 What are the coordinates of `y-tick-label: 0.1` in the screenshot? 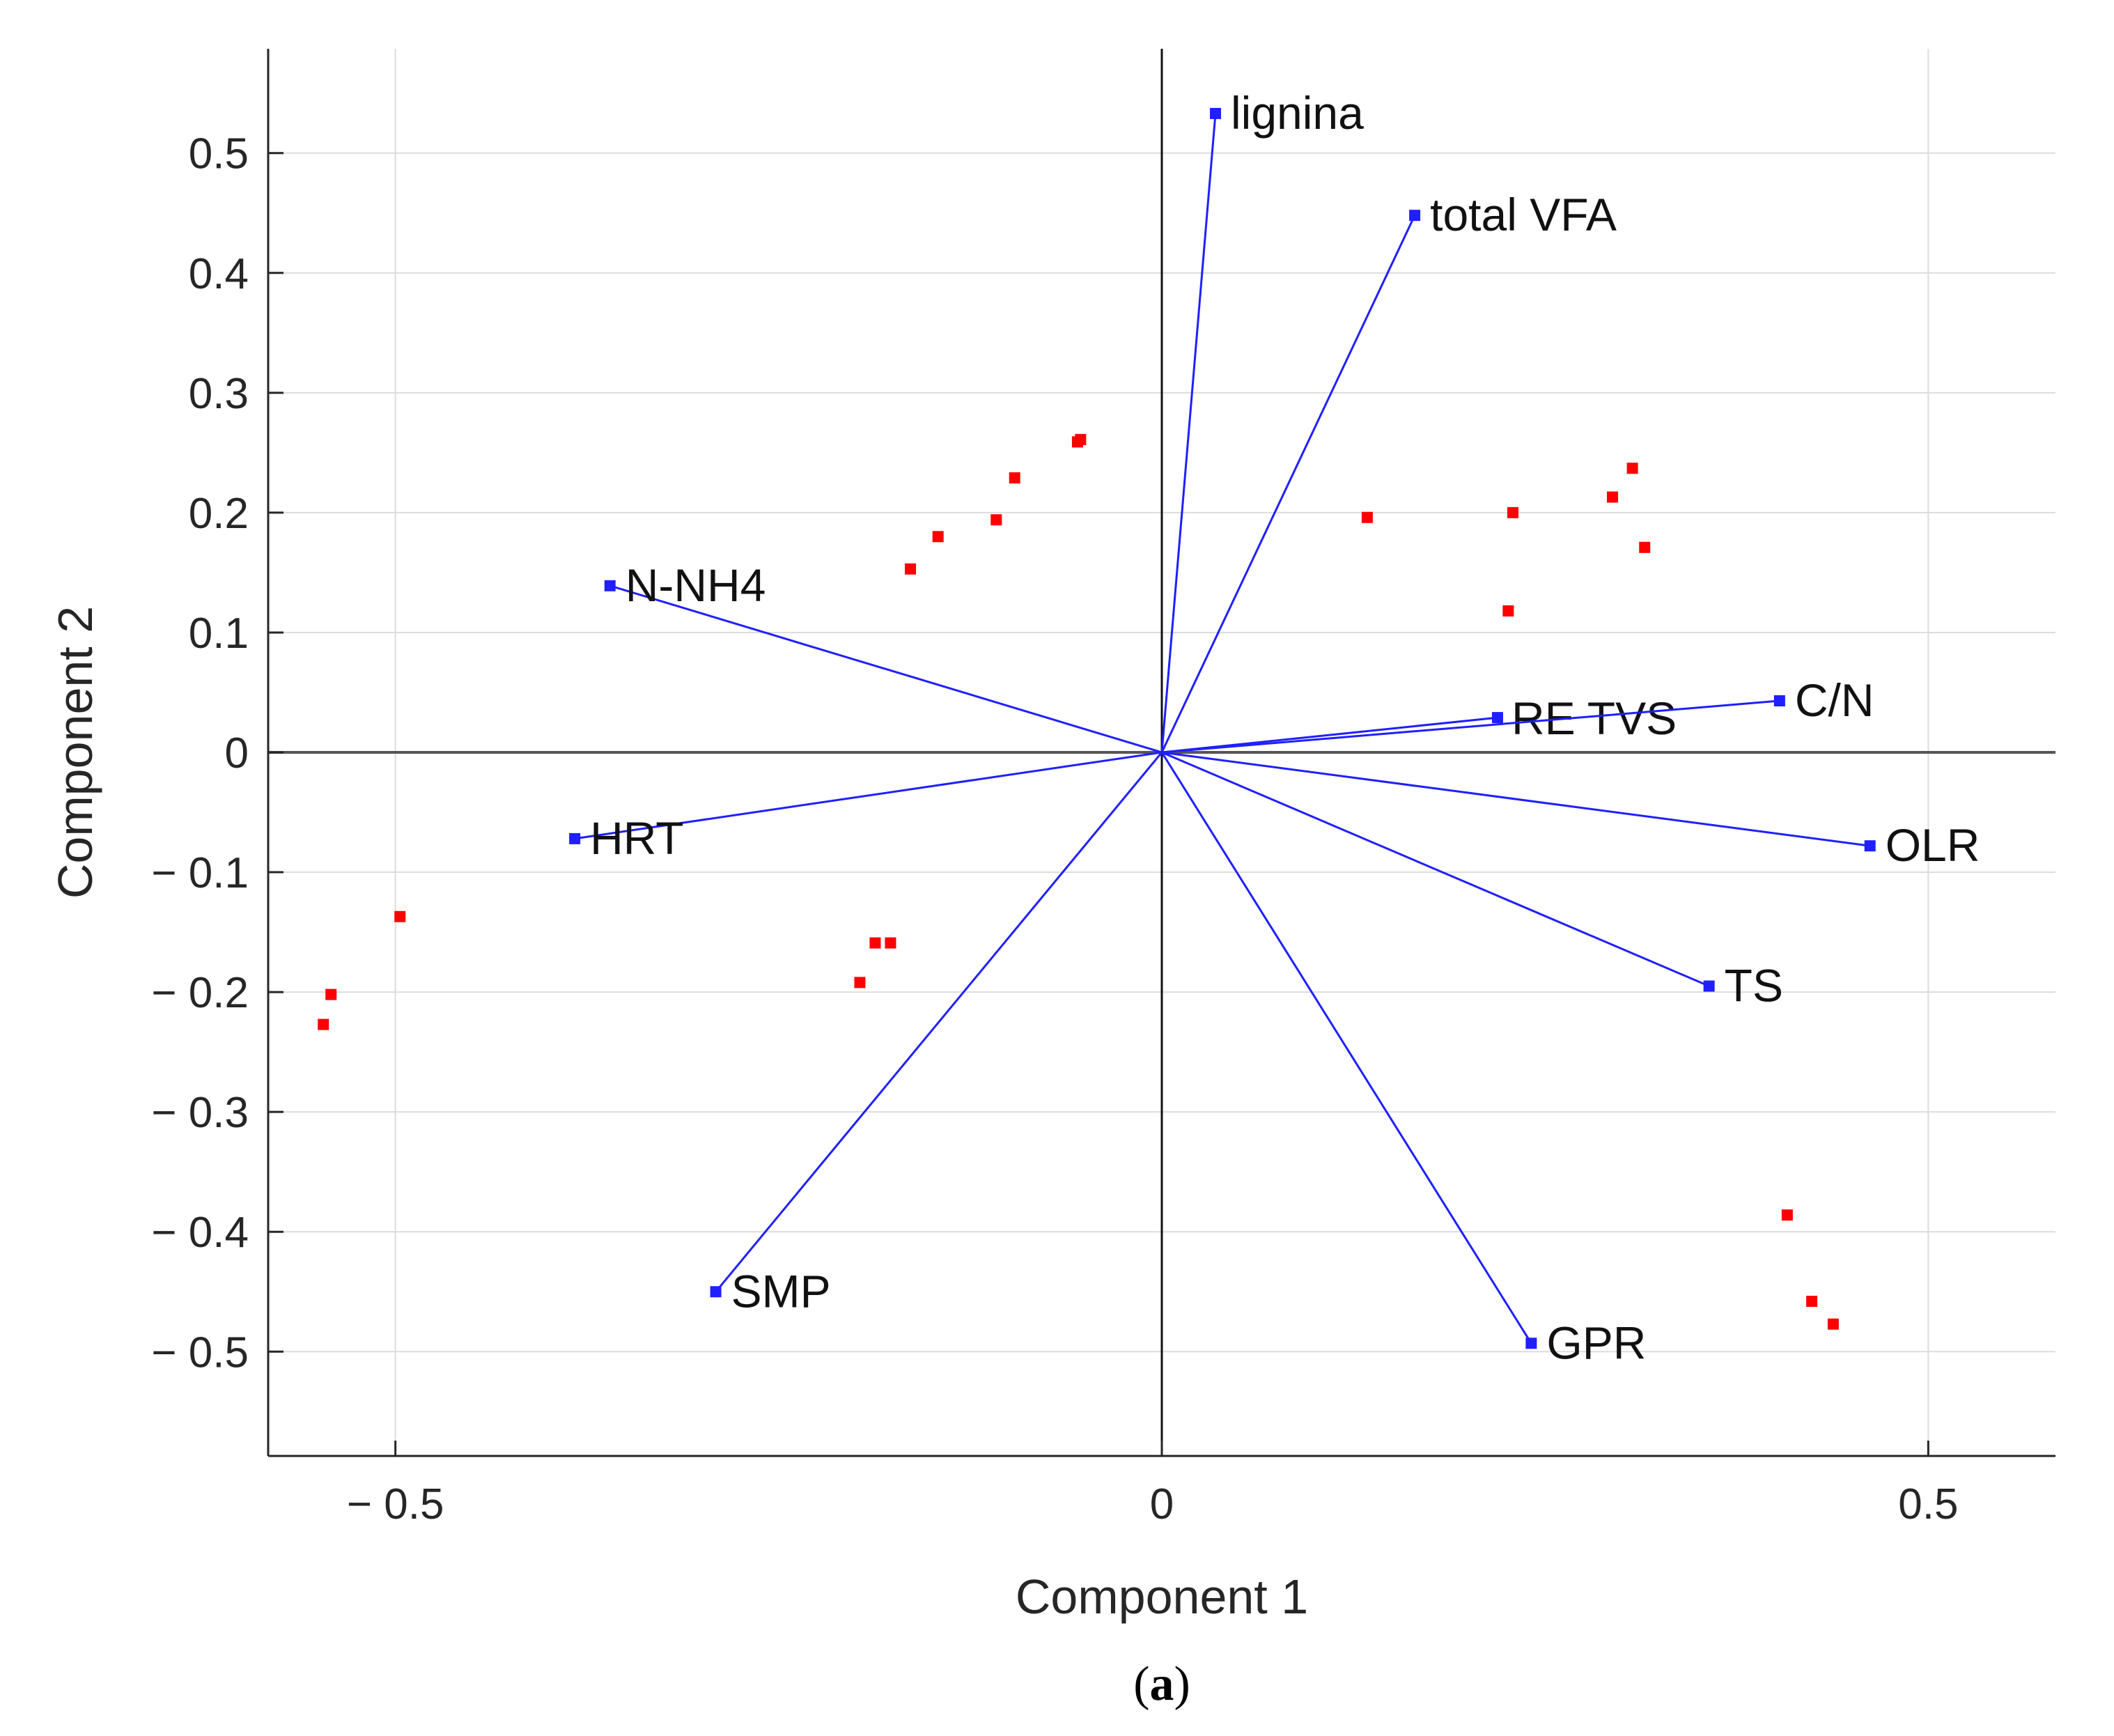 It's located at (219, 634).